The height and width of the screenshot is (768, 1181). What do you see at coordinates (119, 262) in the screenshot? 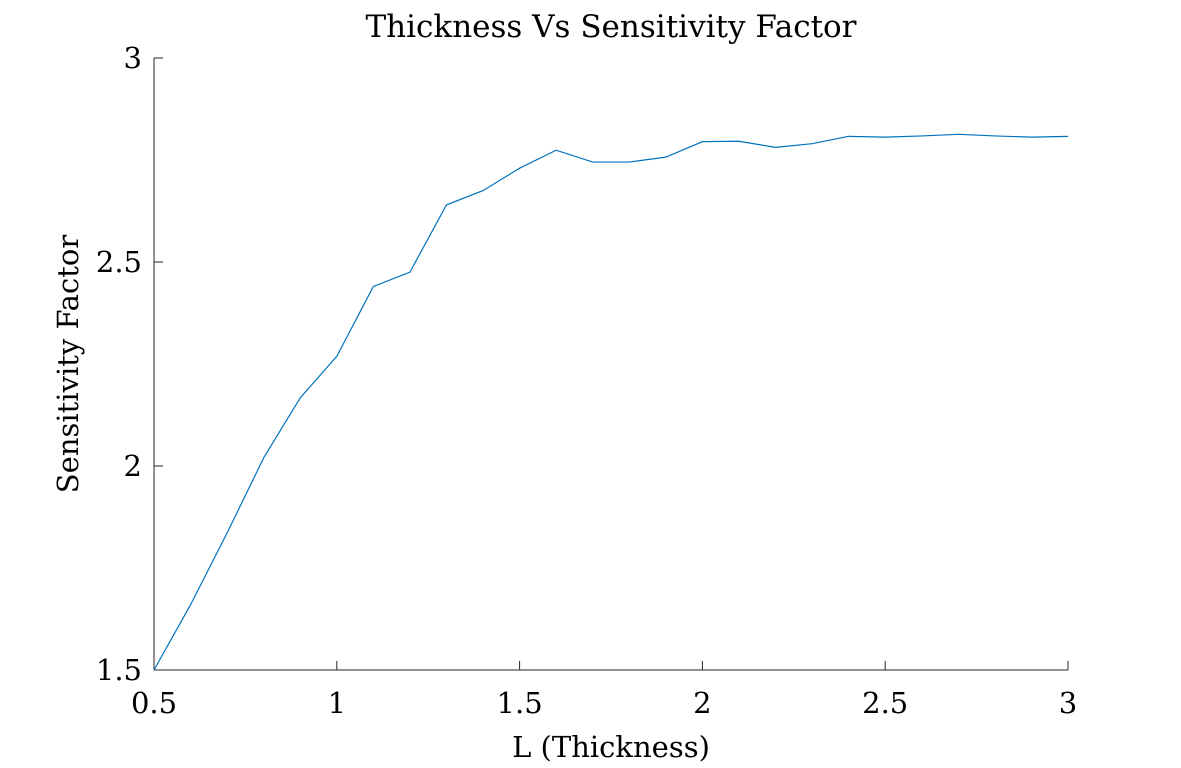
I see `y-tick-label: 2.5` at bounding box center [119, 262].